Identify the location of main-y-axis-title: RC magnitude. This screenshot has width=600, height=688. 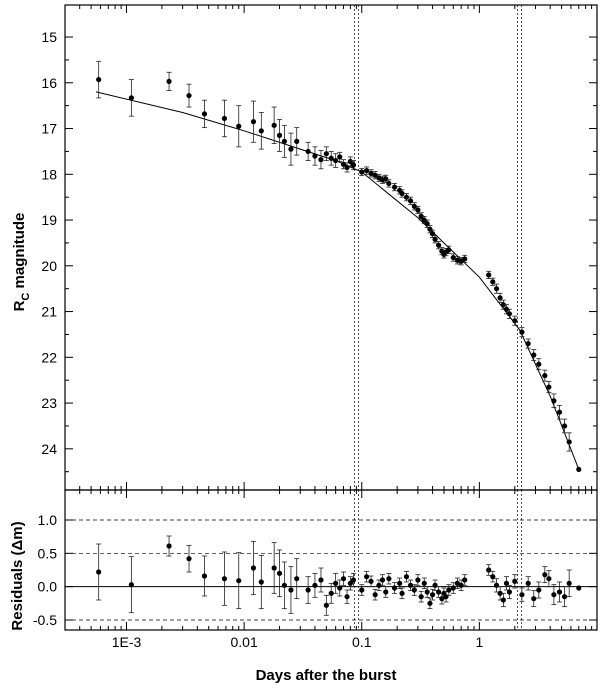
(21, 262).